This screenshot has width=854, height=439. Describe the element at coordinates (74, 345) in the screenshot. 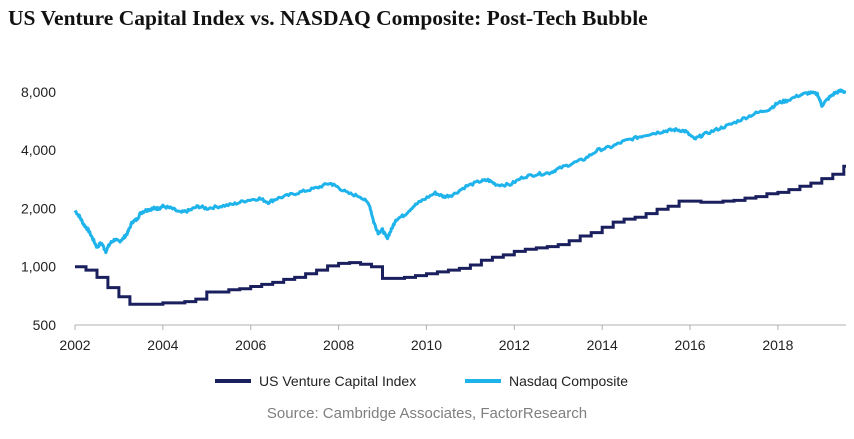

I see `x-tick-label: 2002` at that location.